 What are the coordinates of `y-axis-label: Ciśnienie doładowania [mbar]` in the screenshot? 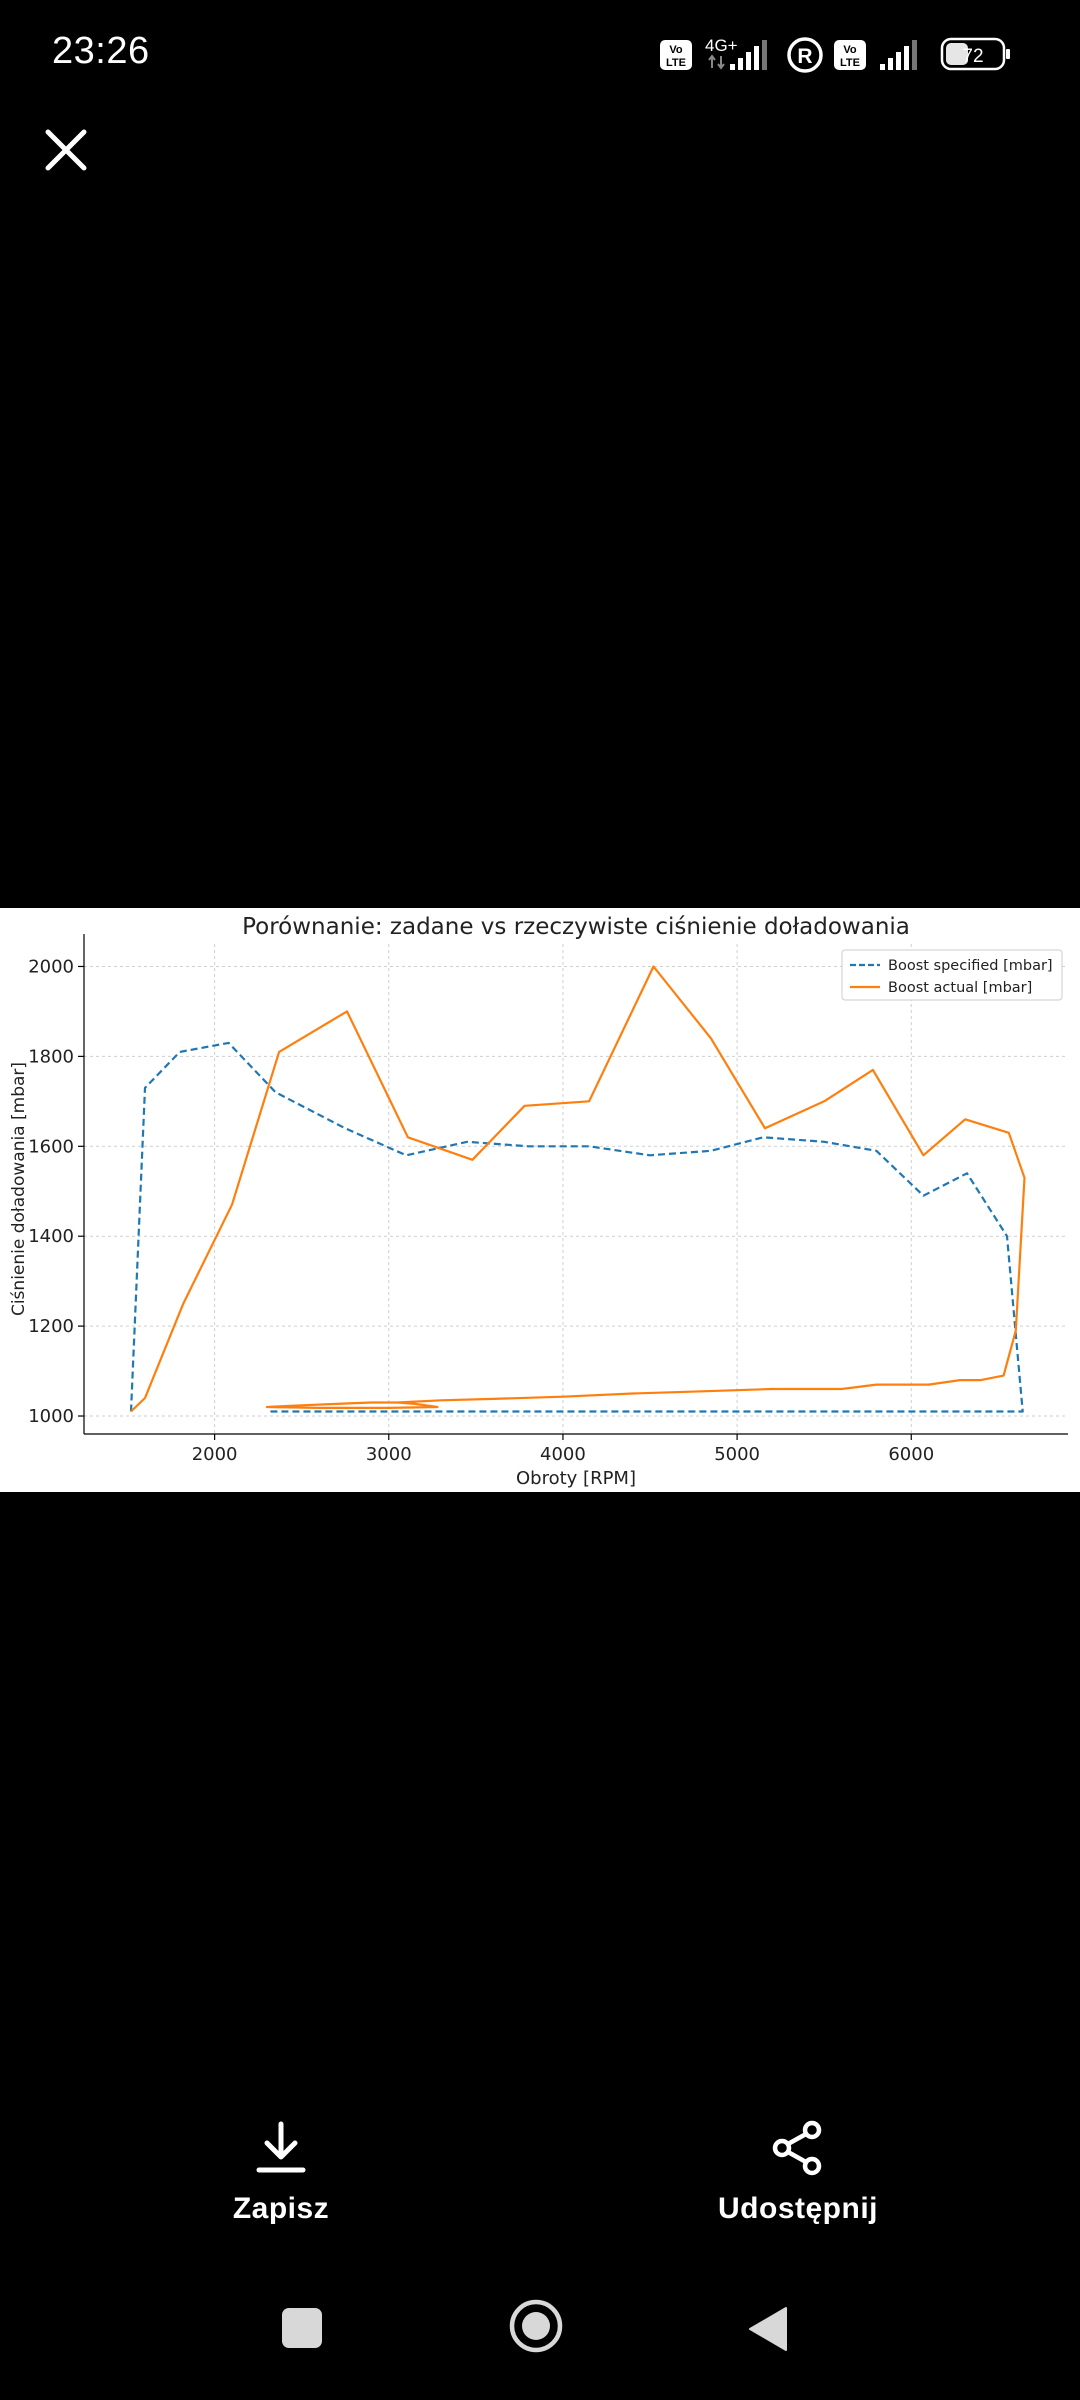 It's located at (19, 1189).